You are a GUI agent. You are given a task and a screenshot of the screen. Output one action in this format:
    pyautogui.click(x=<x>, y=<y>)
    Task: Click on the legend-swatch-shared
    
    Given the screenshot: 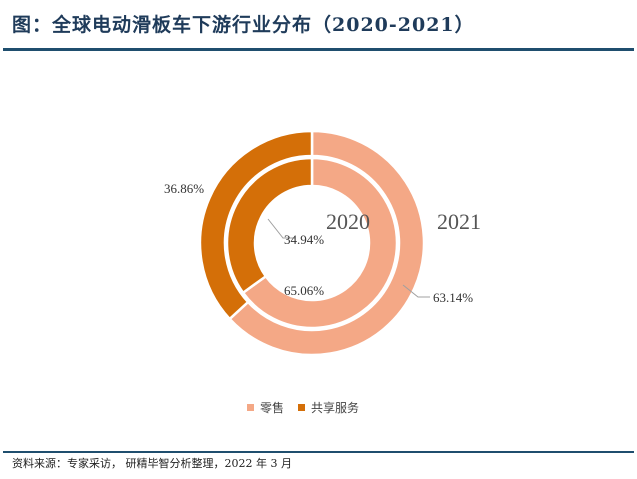 What is the action you would take?
    pyautogui.click(x=302, y=407)
    